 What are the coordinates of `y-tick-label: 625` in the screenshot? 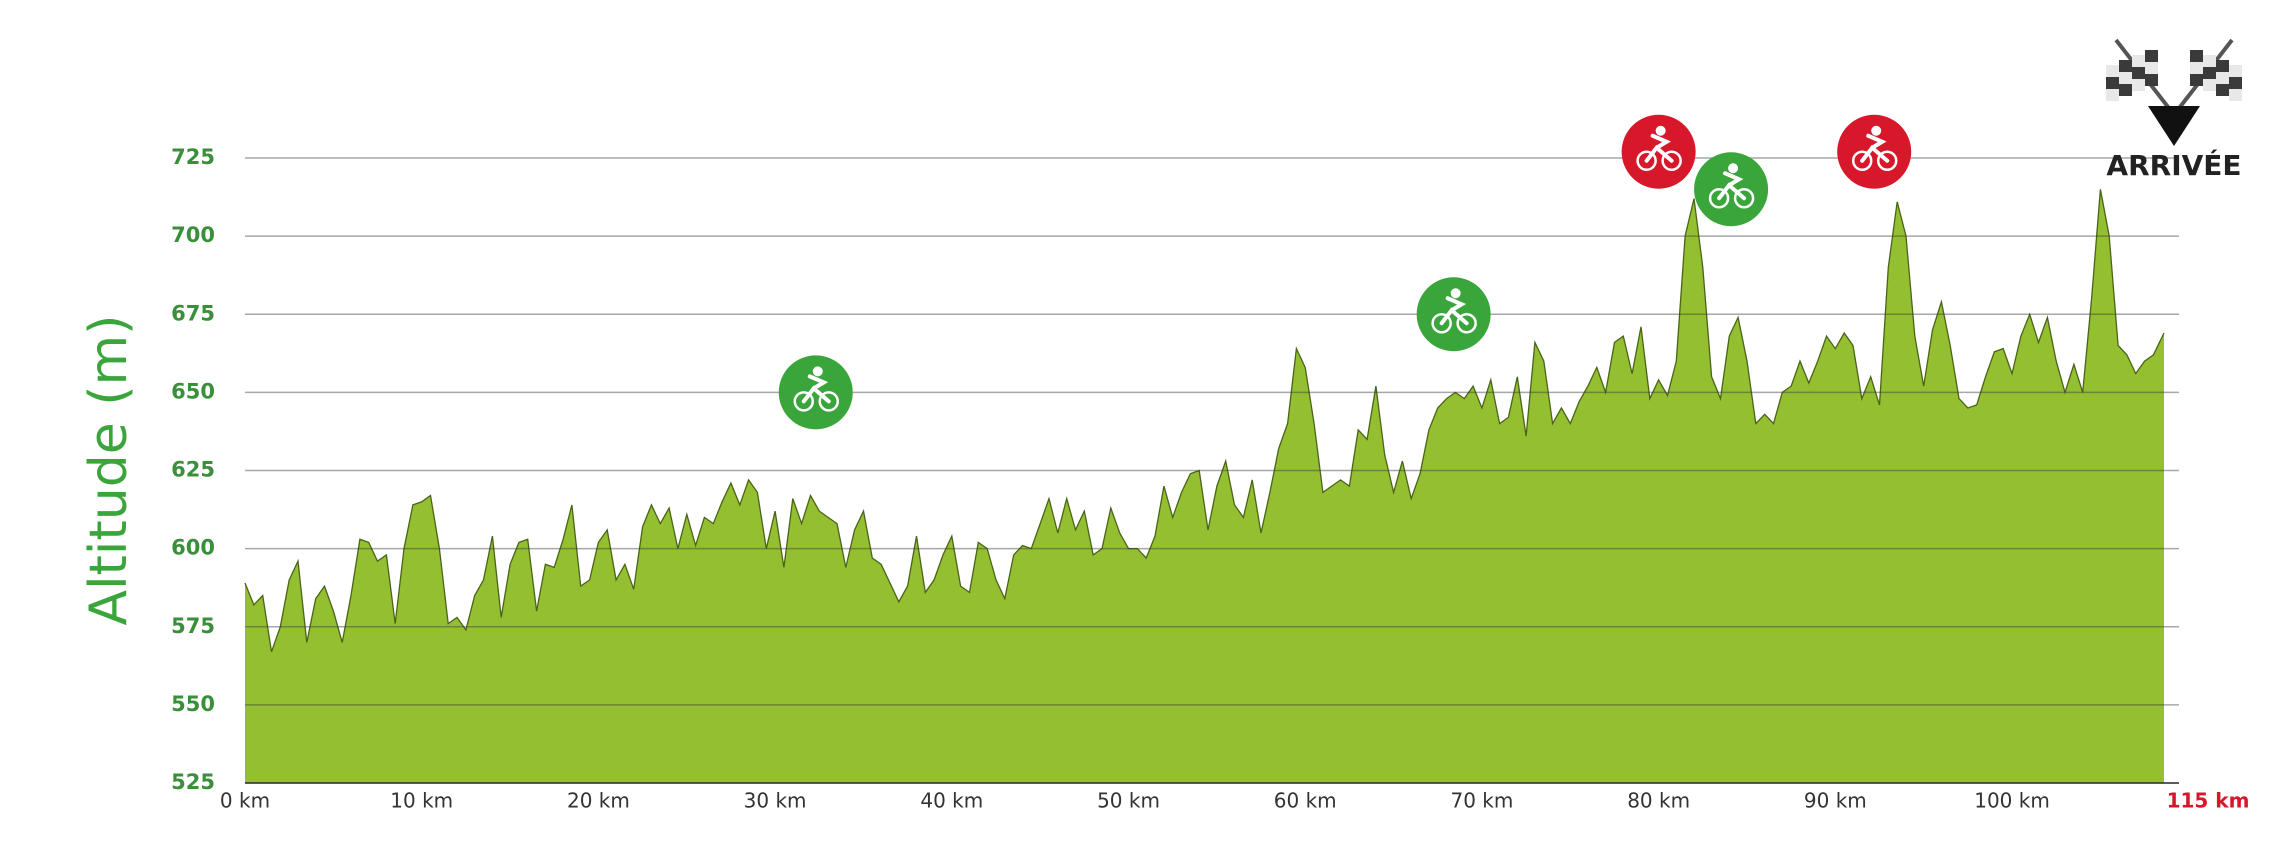 It's located at (193, 470).